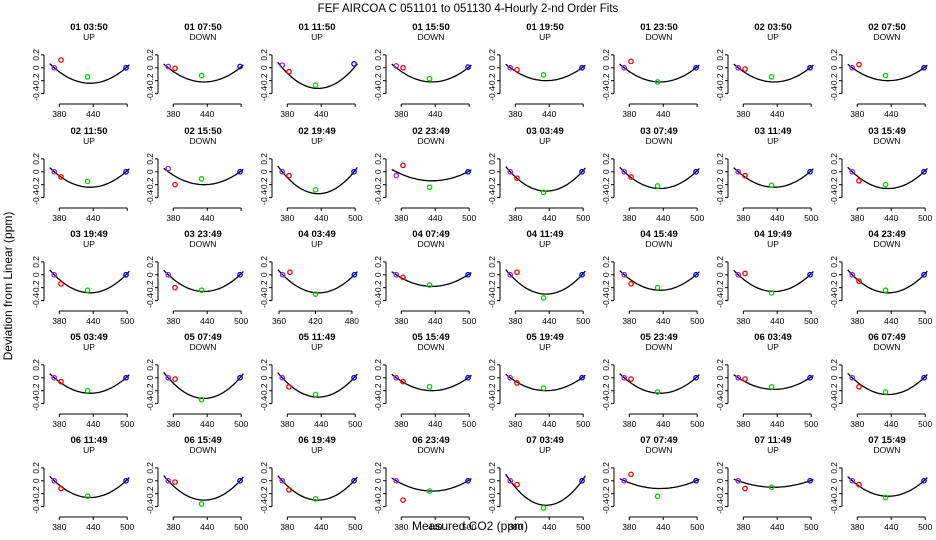 This screenshot has height=540, width=936. I want to click on panel-title: 02 03:50, so click(773, 27).